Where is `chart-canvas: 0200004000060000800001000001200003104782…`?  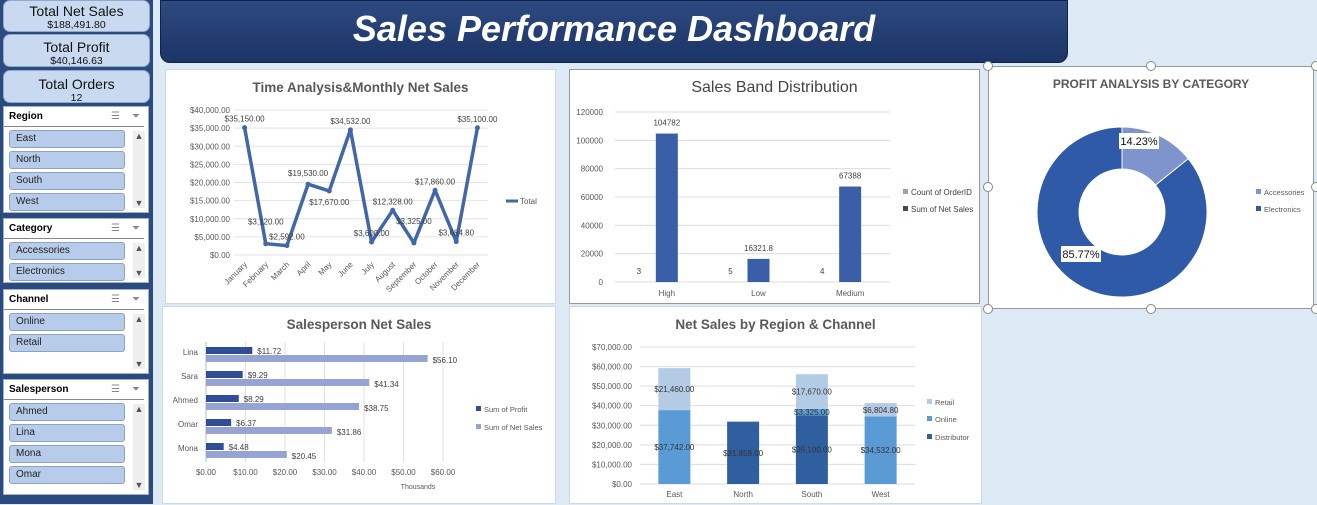
chart-canvas: 0200004000060000800001000001200003104782… is located at coordinates (775, 187).